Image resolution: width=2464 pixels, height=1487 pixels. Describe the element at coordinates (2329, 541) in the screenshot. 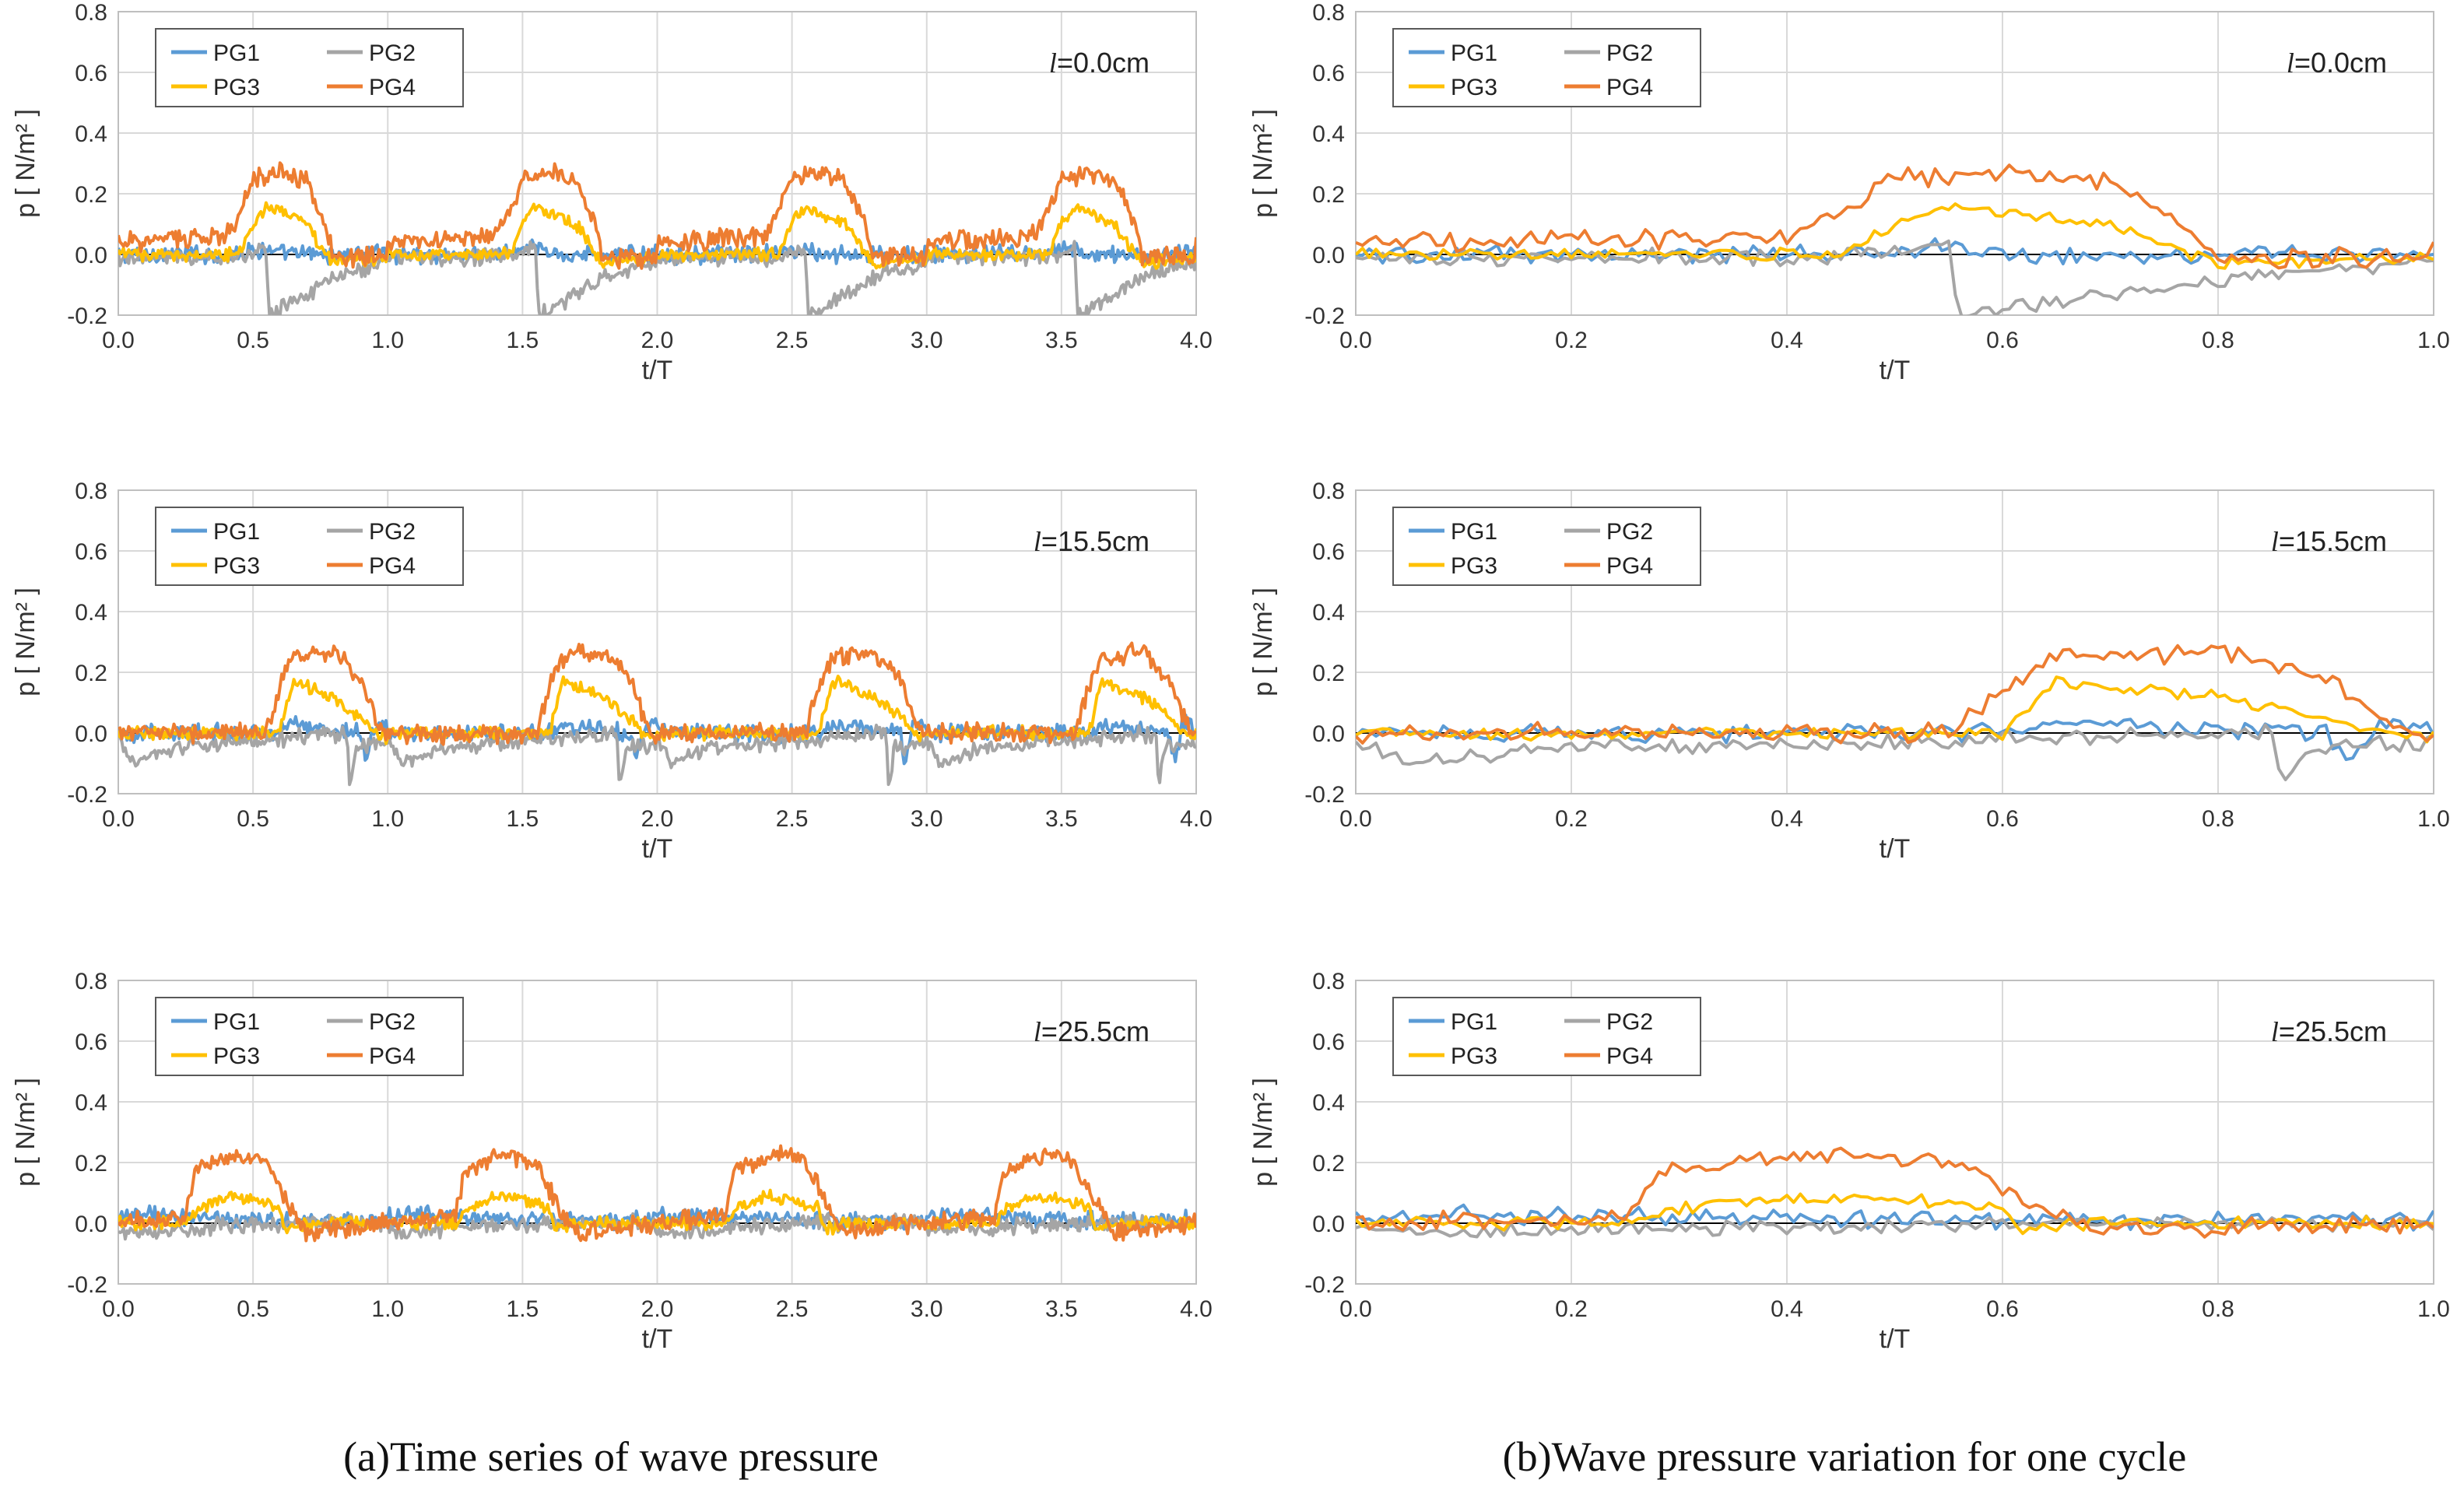

I see `panel-annotation: l=15.5cm` at that location.